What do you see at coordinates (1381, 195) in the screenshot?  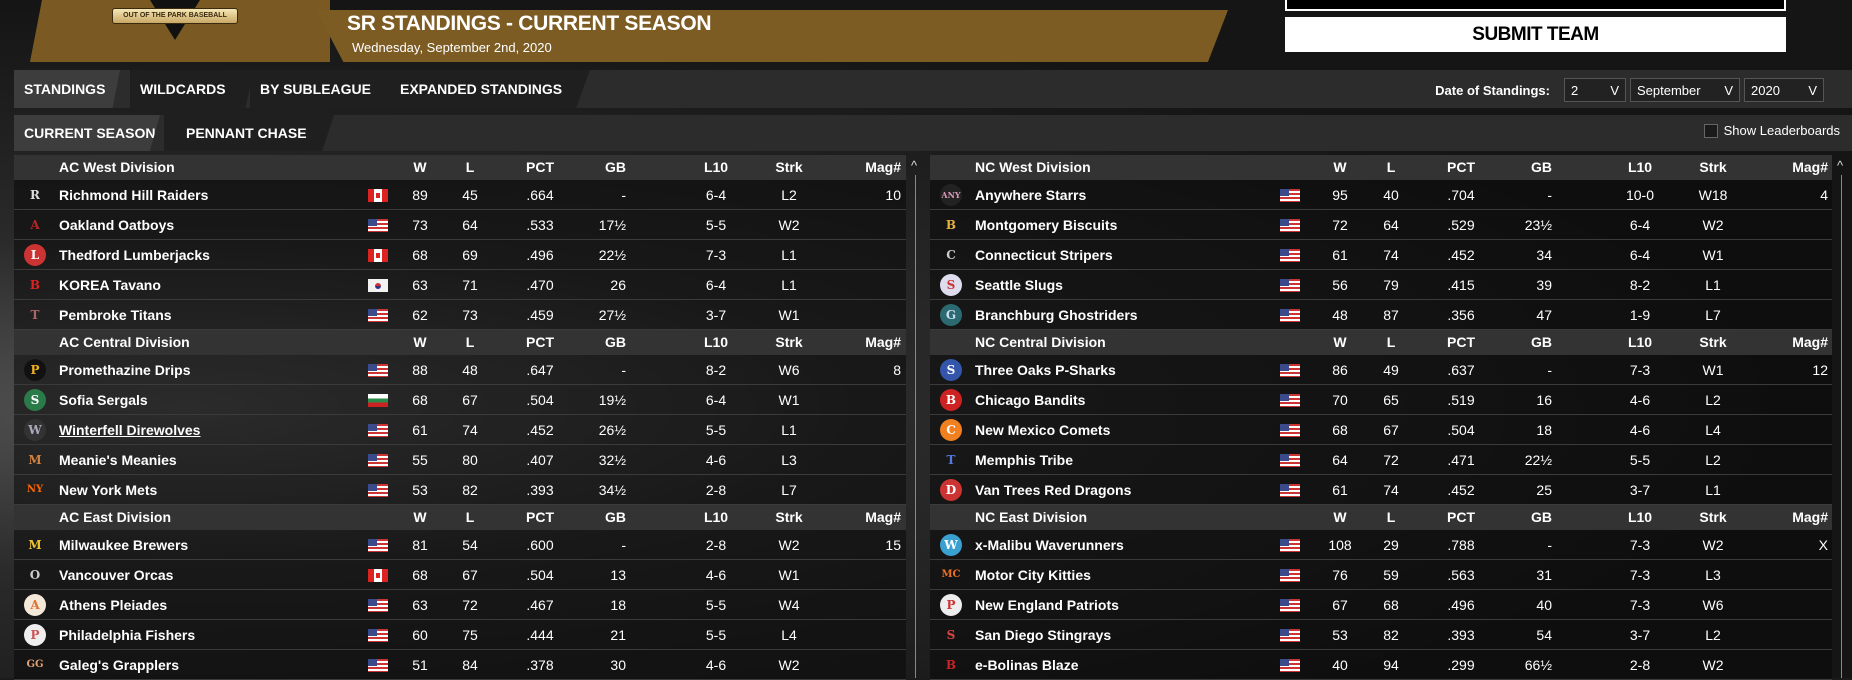 I see `table-row: ANY Anywhere Starrs 95 40 .704 - 10-0 W18 4` at bounding box center [1381, 195].